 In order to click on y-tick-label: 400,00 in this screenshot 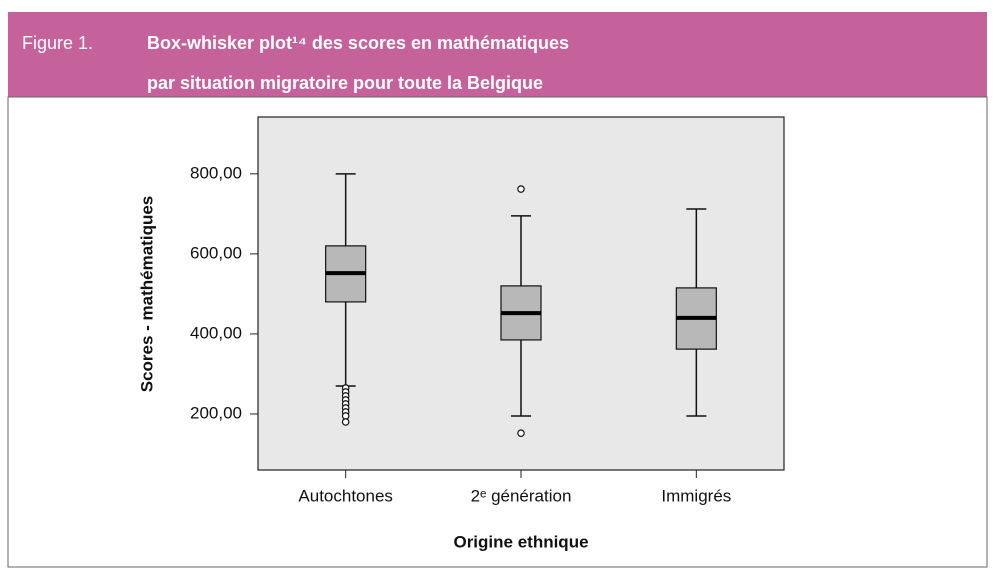, I will do `click(216, 332)`.